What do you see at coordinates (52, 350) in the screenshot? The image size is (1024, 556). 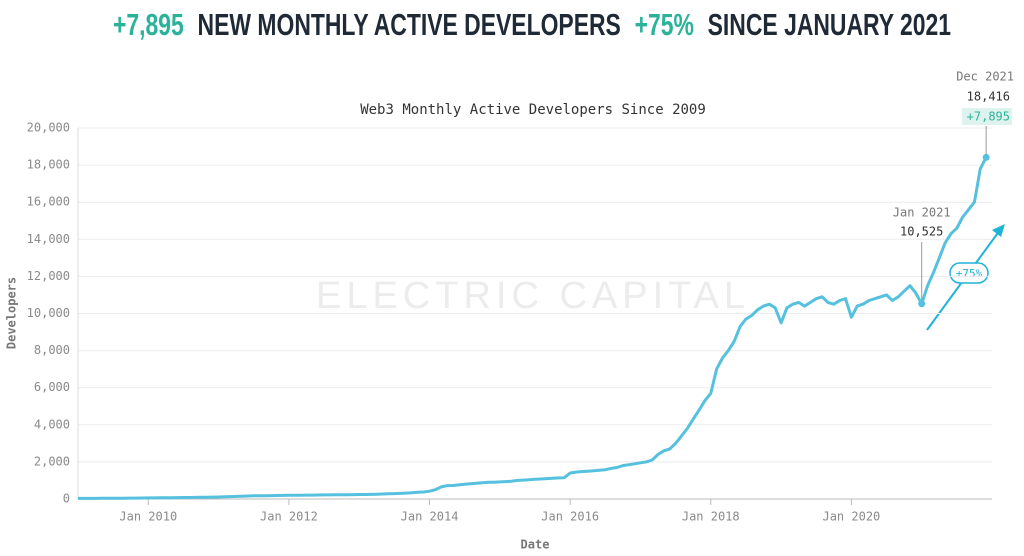 I see `y-tick-label: 8,000` at bounding box center [52, 350].